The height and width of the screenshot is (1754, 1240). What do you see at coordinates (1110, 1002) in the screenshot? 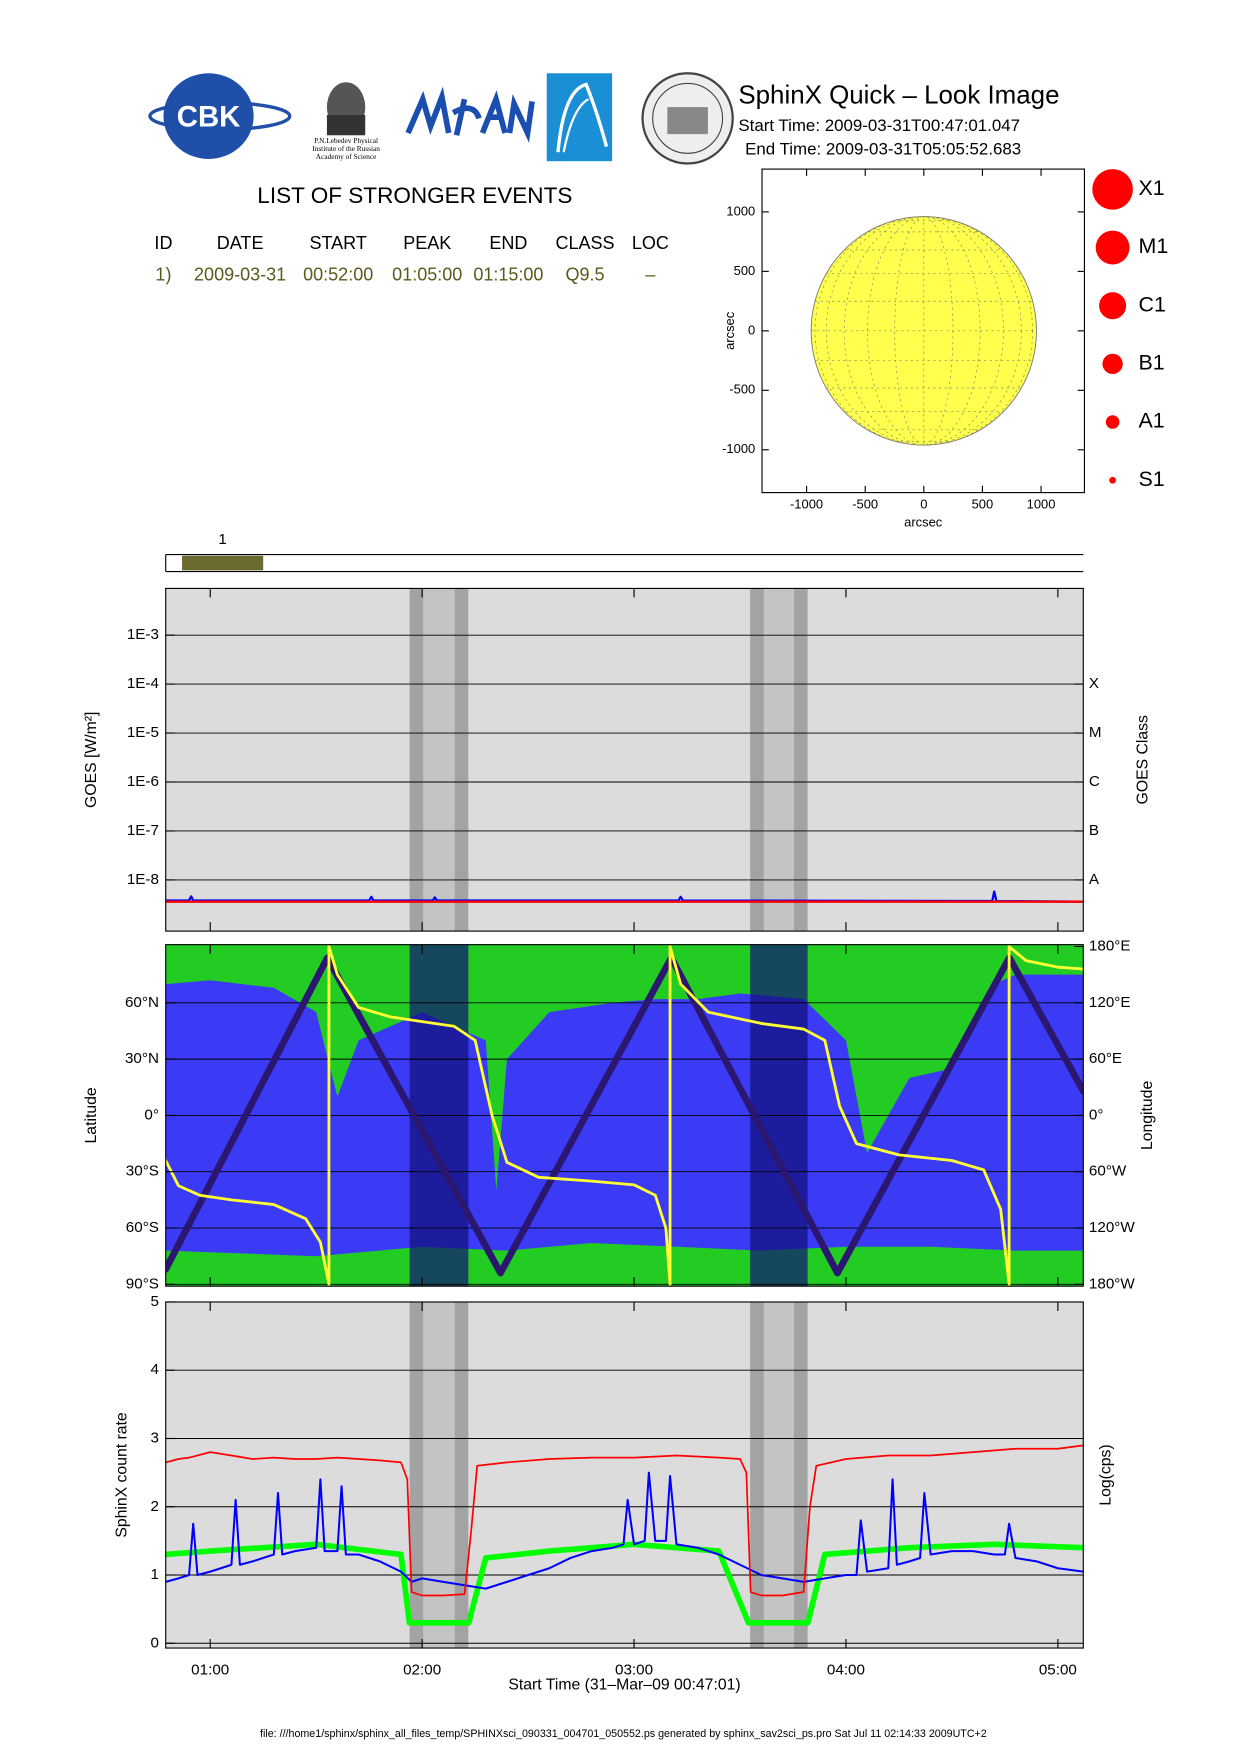
I see `y2-tick-label: 120°E` at bounding box center [1110, 1002].